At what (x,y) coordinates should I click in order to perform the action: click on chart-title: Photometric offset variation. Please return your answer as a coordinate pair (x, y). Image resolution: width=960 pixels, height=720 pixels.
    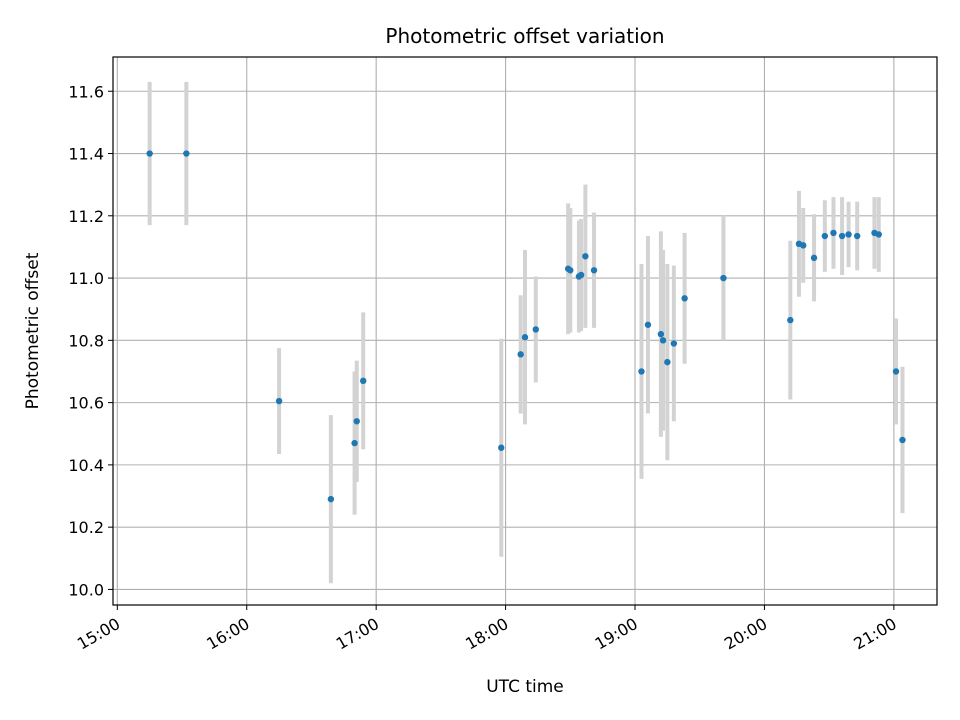
    Looking at the image, I should click on (524, 36).